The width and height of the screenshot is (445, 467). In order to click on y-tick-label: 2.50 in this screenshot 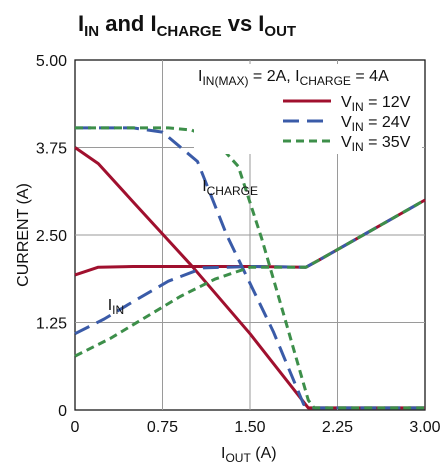, I will do `click(51, 236)`.